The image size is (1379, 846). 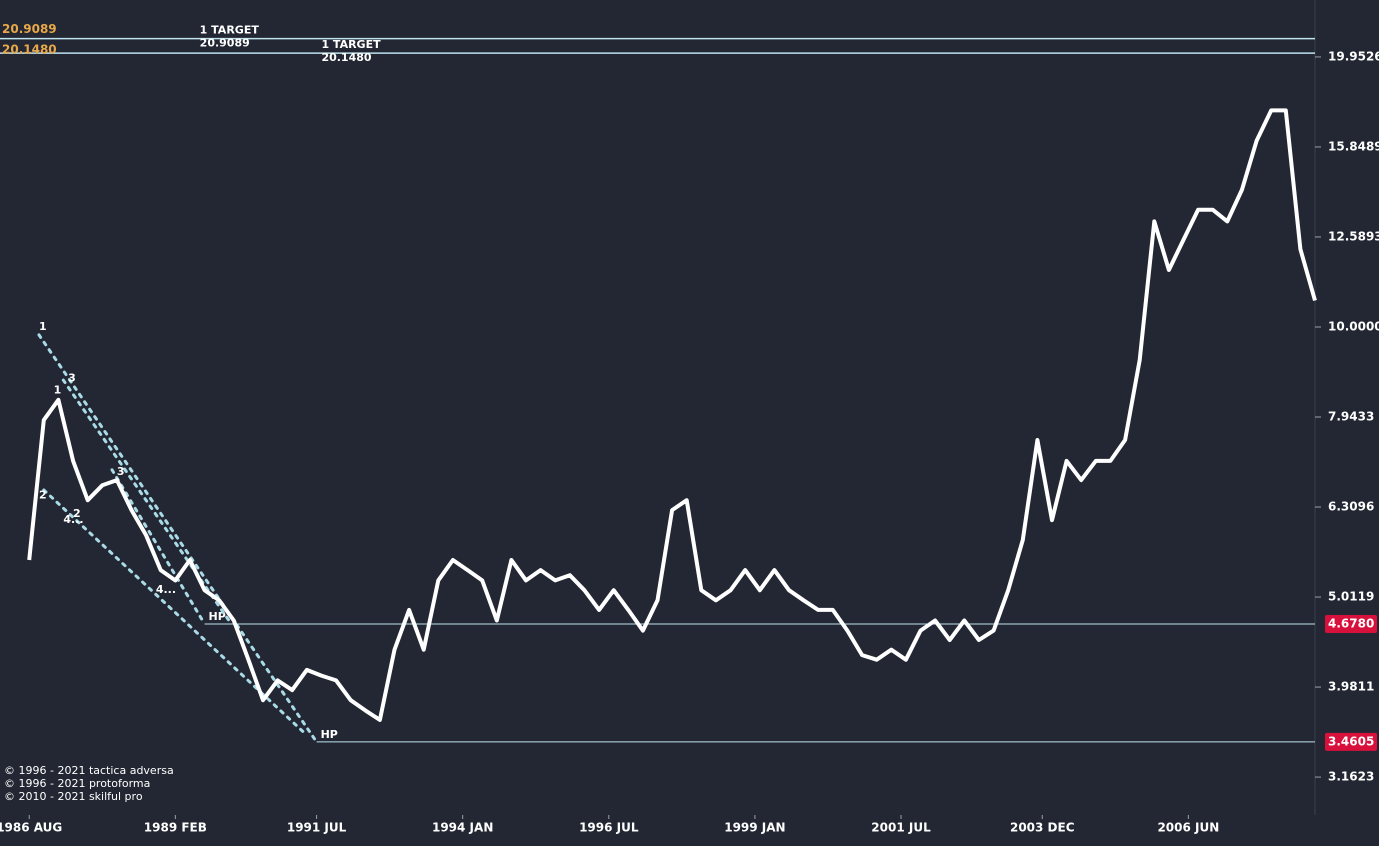 What do you see at coordinates (1353, 146) in the screenshot?
I see `y-tick-label: 15.8489` at bounding box center [1353, 146].